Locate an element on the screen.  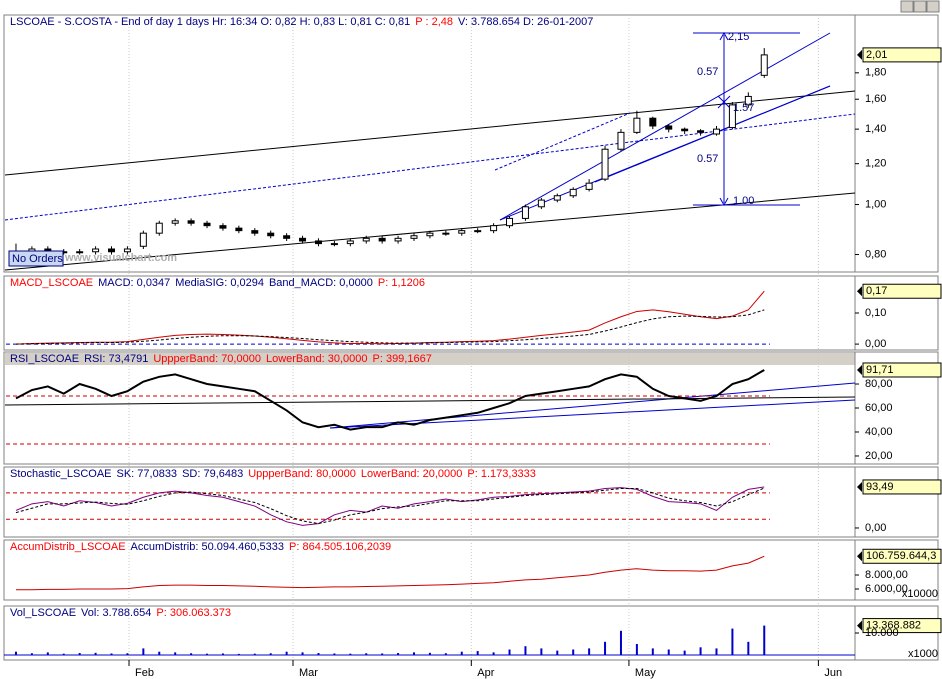
fibo-cross is located at coordinates (724, 102).